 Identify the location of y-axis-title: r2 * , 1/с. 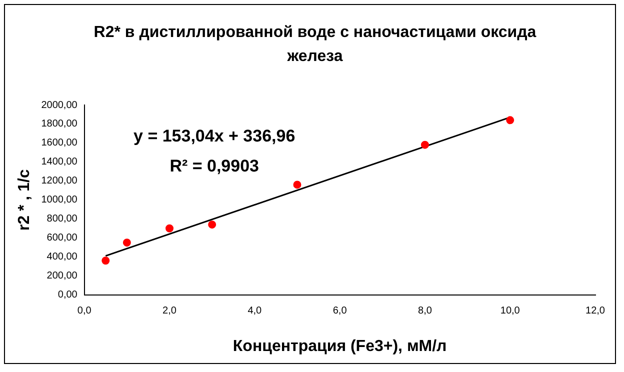
(25, 200).